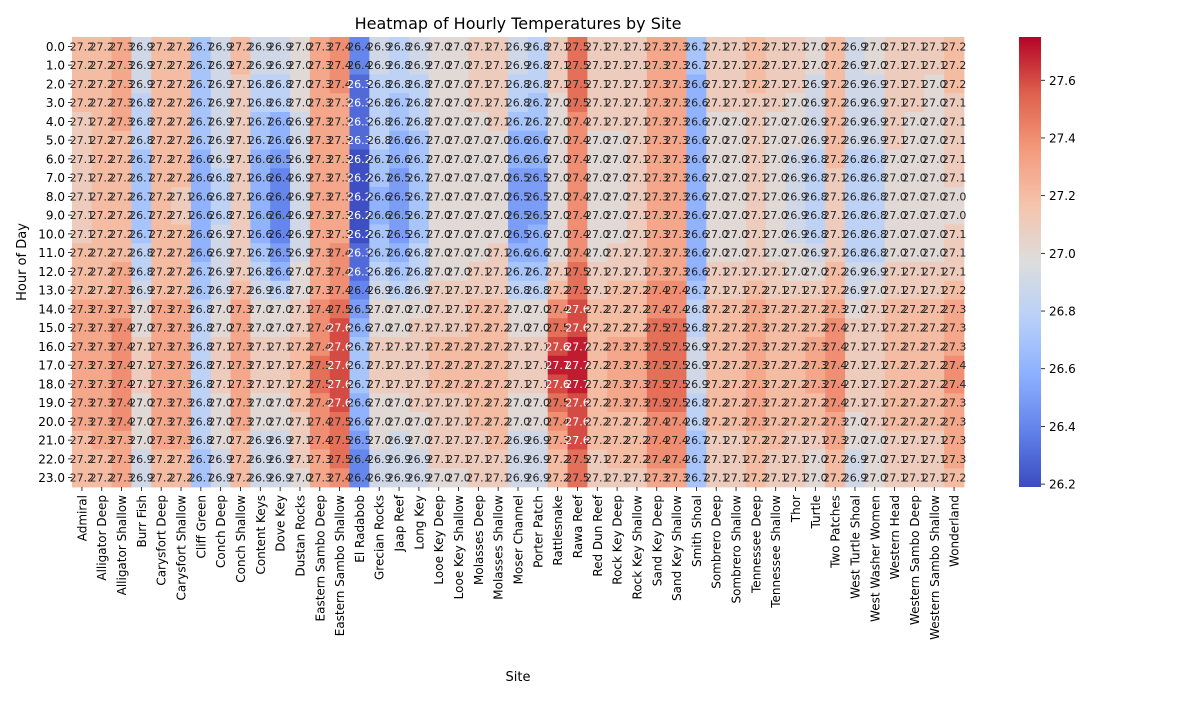  Describe the element at coordinates (479, 540) in the screenshot. I see `x-tick-label: Molasses Deep` at that location.